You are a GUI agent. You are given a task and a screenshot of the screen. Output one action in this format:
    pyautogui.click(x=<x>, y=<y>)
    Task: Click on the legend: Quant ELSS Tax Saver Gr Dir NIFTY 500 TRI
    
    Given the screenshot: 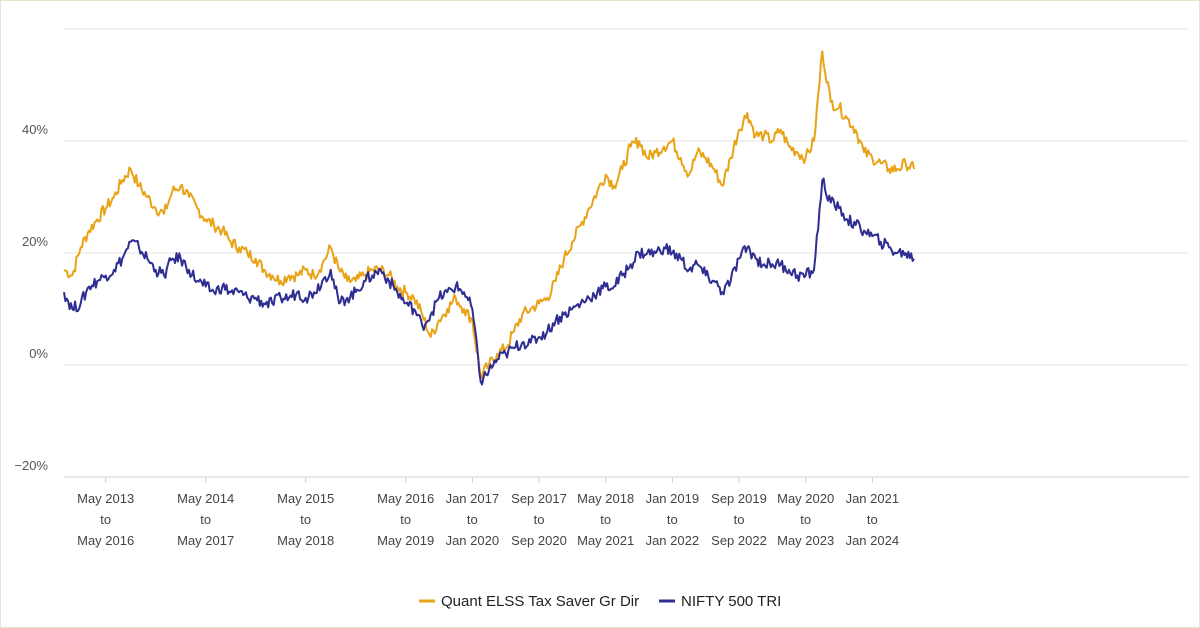 What is the action you would take?
    pyautogui.click(x=600, y=601)
    